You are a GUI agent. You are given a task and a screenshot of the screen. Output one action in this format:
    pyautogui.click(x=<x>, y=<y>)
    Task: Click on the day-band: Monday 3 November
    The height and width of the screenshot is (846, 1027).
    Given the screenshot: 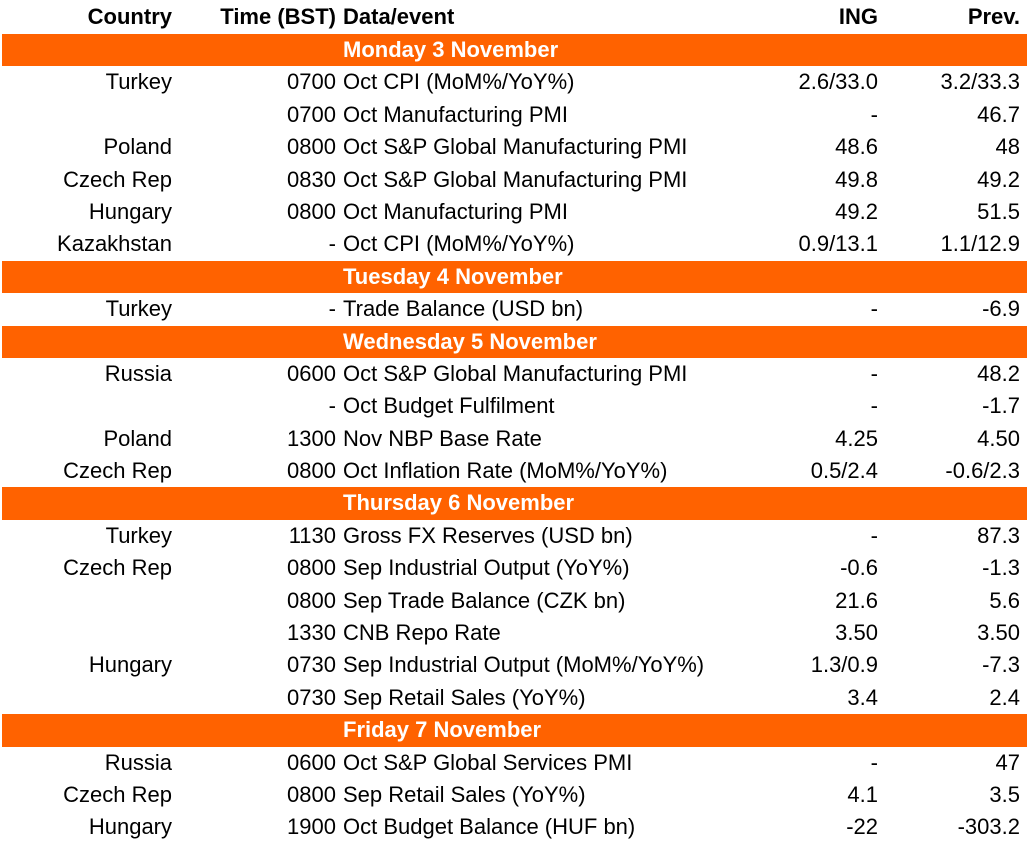 What is the action you would take?
    pyautogui.click(x=514, y=50)
    